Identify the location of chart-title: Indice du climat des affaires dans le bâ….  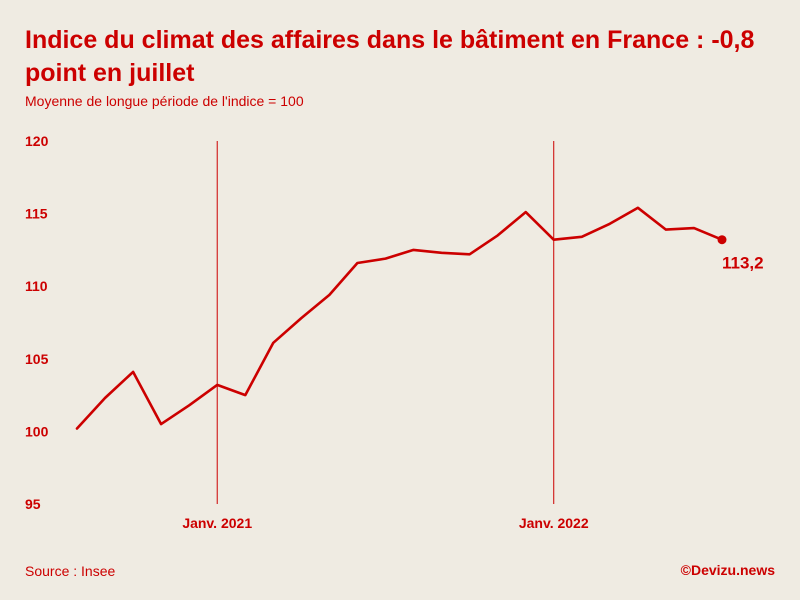
(390, 56).